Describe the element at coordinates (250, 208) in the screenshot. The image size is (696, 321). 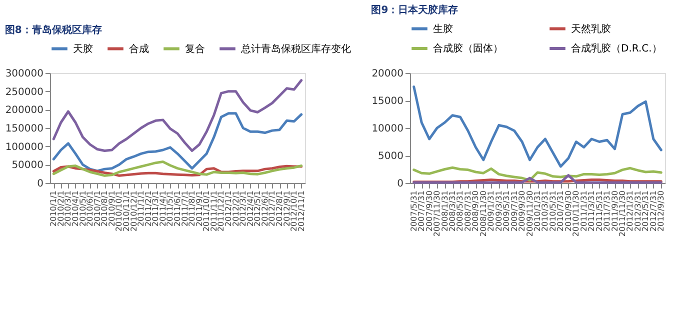
I see `x-tick-label: 2012/4/1` at that location.